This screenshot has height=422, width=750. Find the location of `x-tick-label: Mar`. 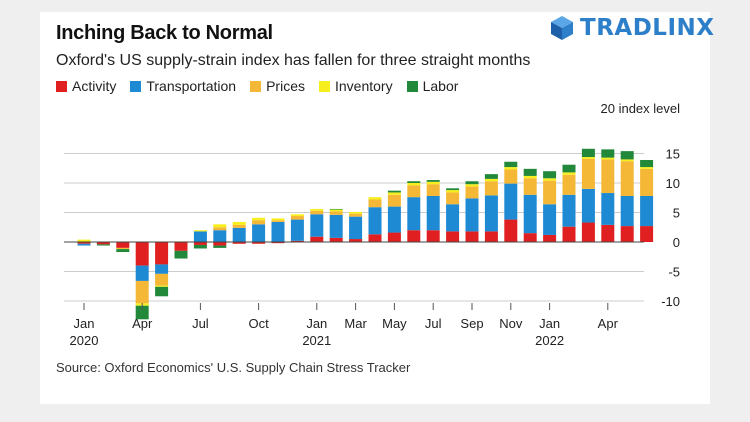

x-tick-label: Mar is located at coordinates (355, 323).